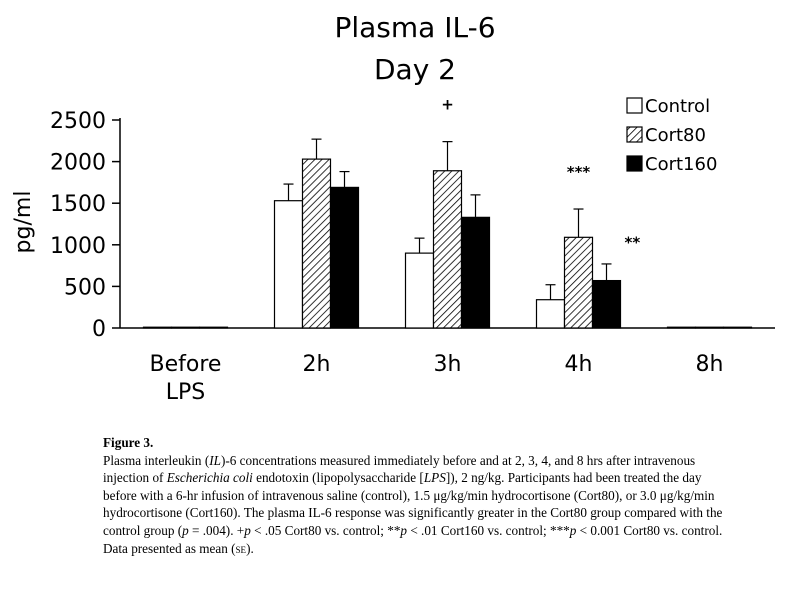 Image resolution: width=788 pixels, height=592 pixels. I want to click on x-tick-label: 3h, so click(448, 364).